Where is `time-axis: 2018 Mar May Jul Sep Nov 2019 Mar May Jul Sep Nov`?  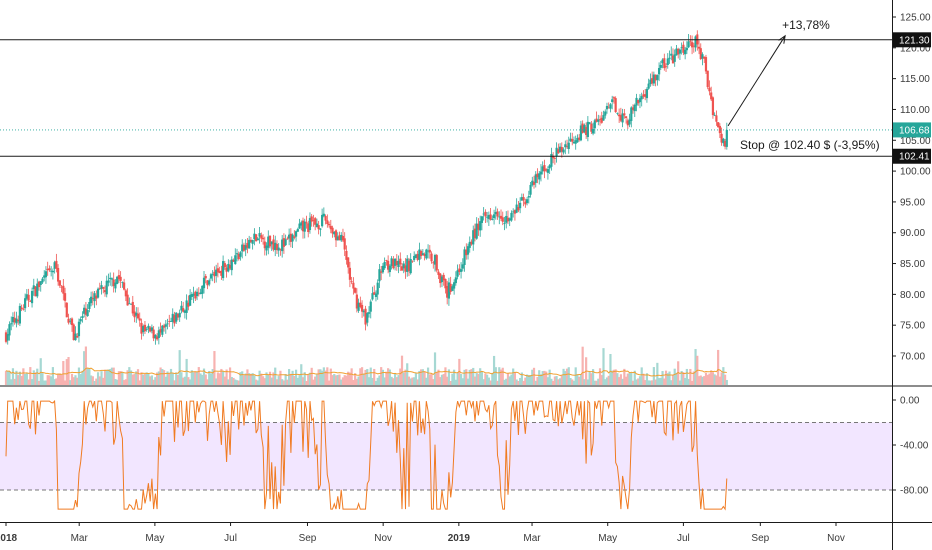 time-axis: 2018 Mar May Jul Sep Nov 2019 Mar May Jul Sep Nov is located at coordinates (422, 533).